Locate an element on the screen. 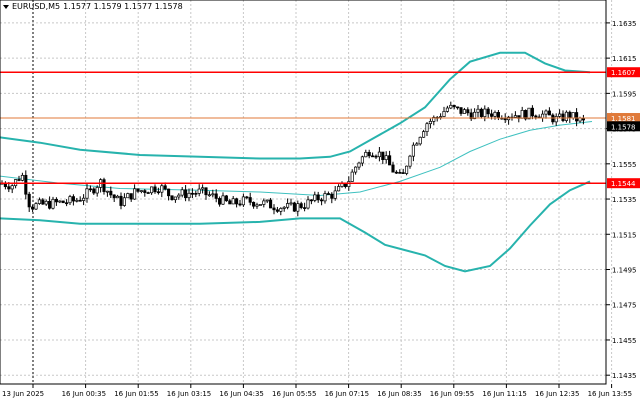  price-tick-label: 1.1495 is located at coordinates (624, 271).